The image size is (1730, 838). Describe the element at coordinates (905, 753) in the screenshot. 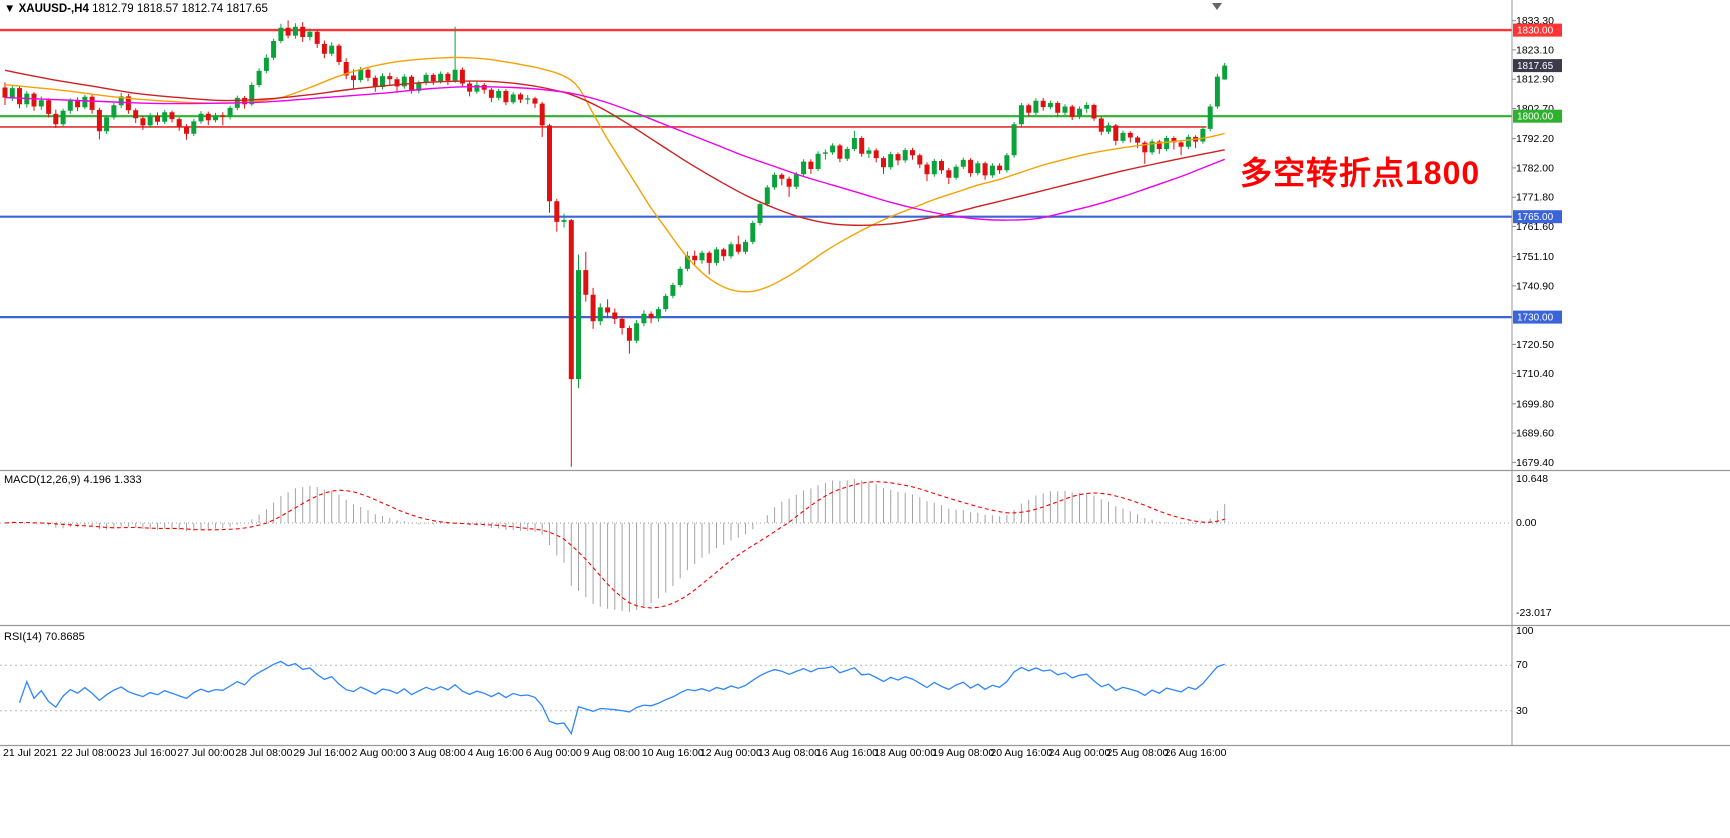

I see `time-axis-label: 18 Aug 00:00` at that location.